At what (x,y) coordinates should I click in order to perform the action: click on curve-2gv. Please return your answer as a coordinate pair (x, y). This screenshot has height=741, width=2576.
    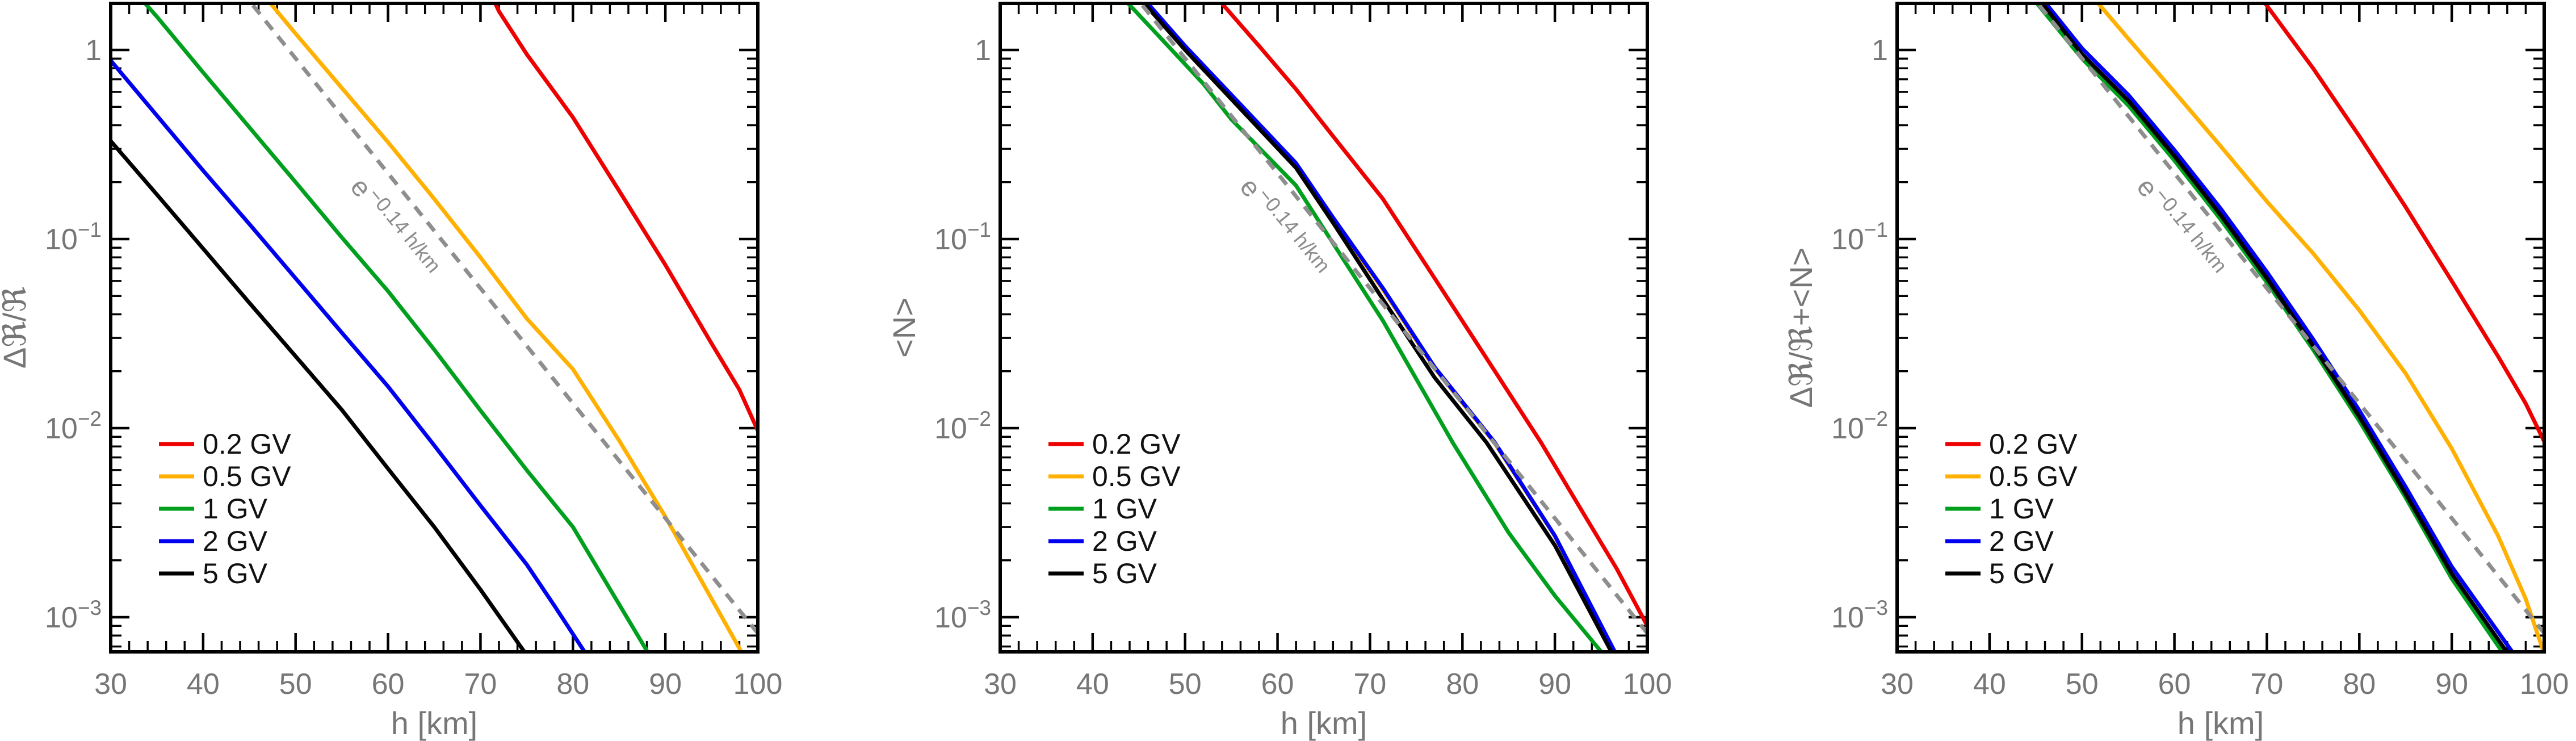
    Looking at the image, I should click on (349, 355).